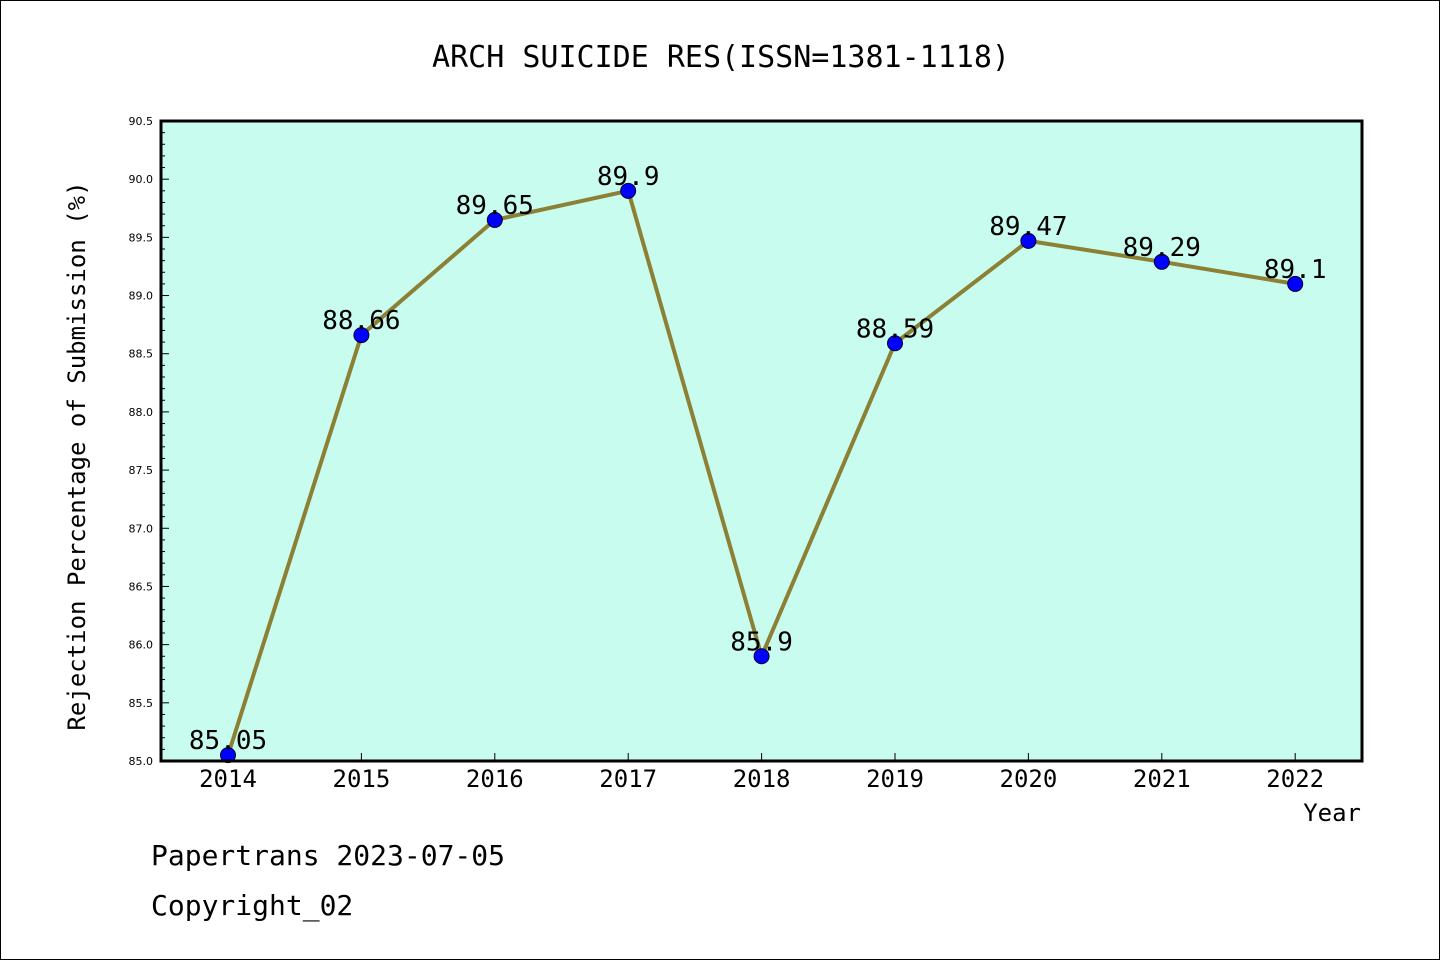  What do you see at coordinates (628, 779) in the screenshot?
I see `x-tick-label: 2017` at bounding box center [628, 779].